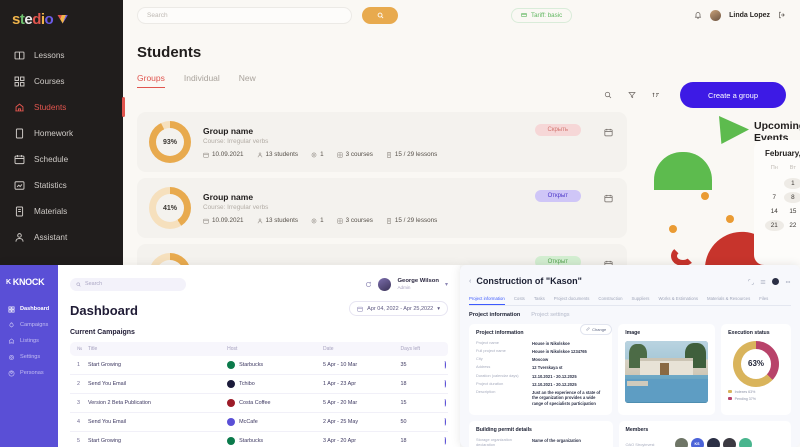  Describe the element at coordinates (61, 55) in the screenshot. I see `sidebar-item-lessons: Lessons` at that location.